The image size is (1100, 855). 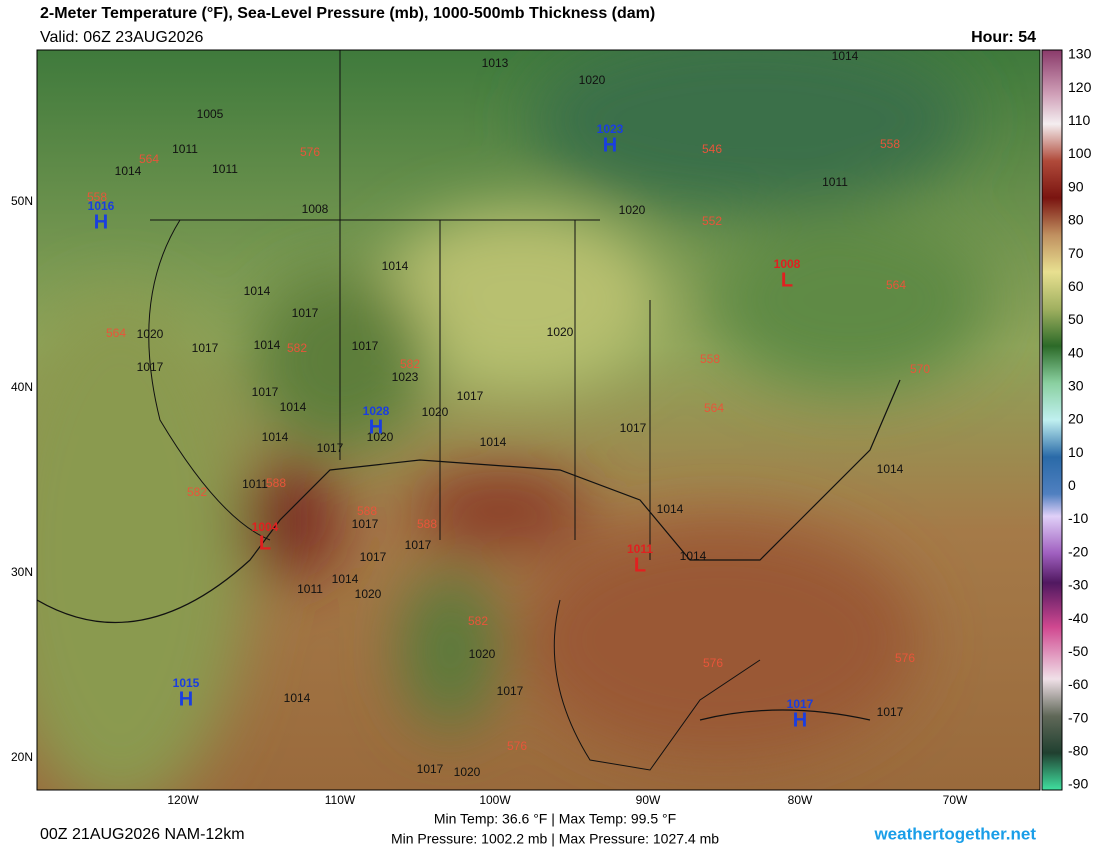 I want to click on thickness-label: 552, so click(x=712, y=221).